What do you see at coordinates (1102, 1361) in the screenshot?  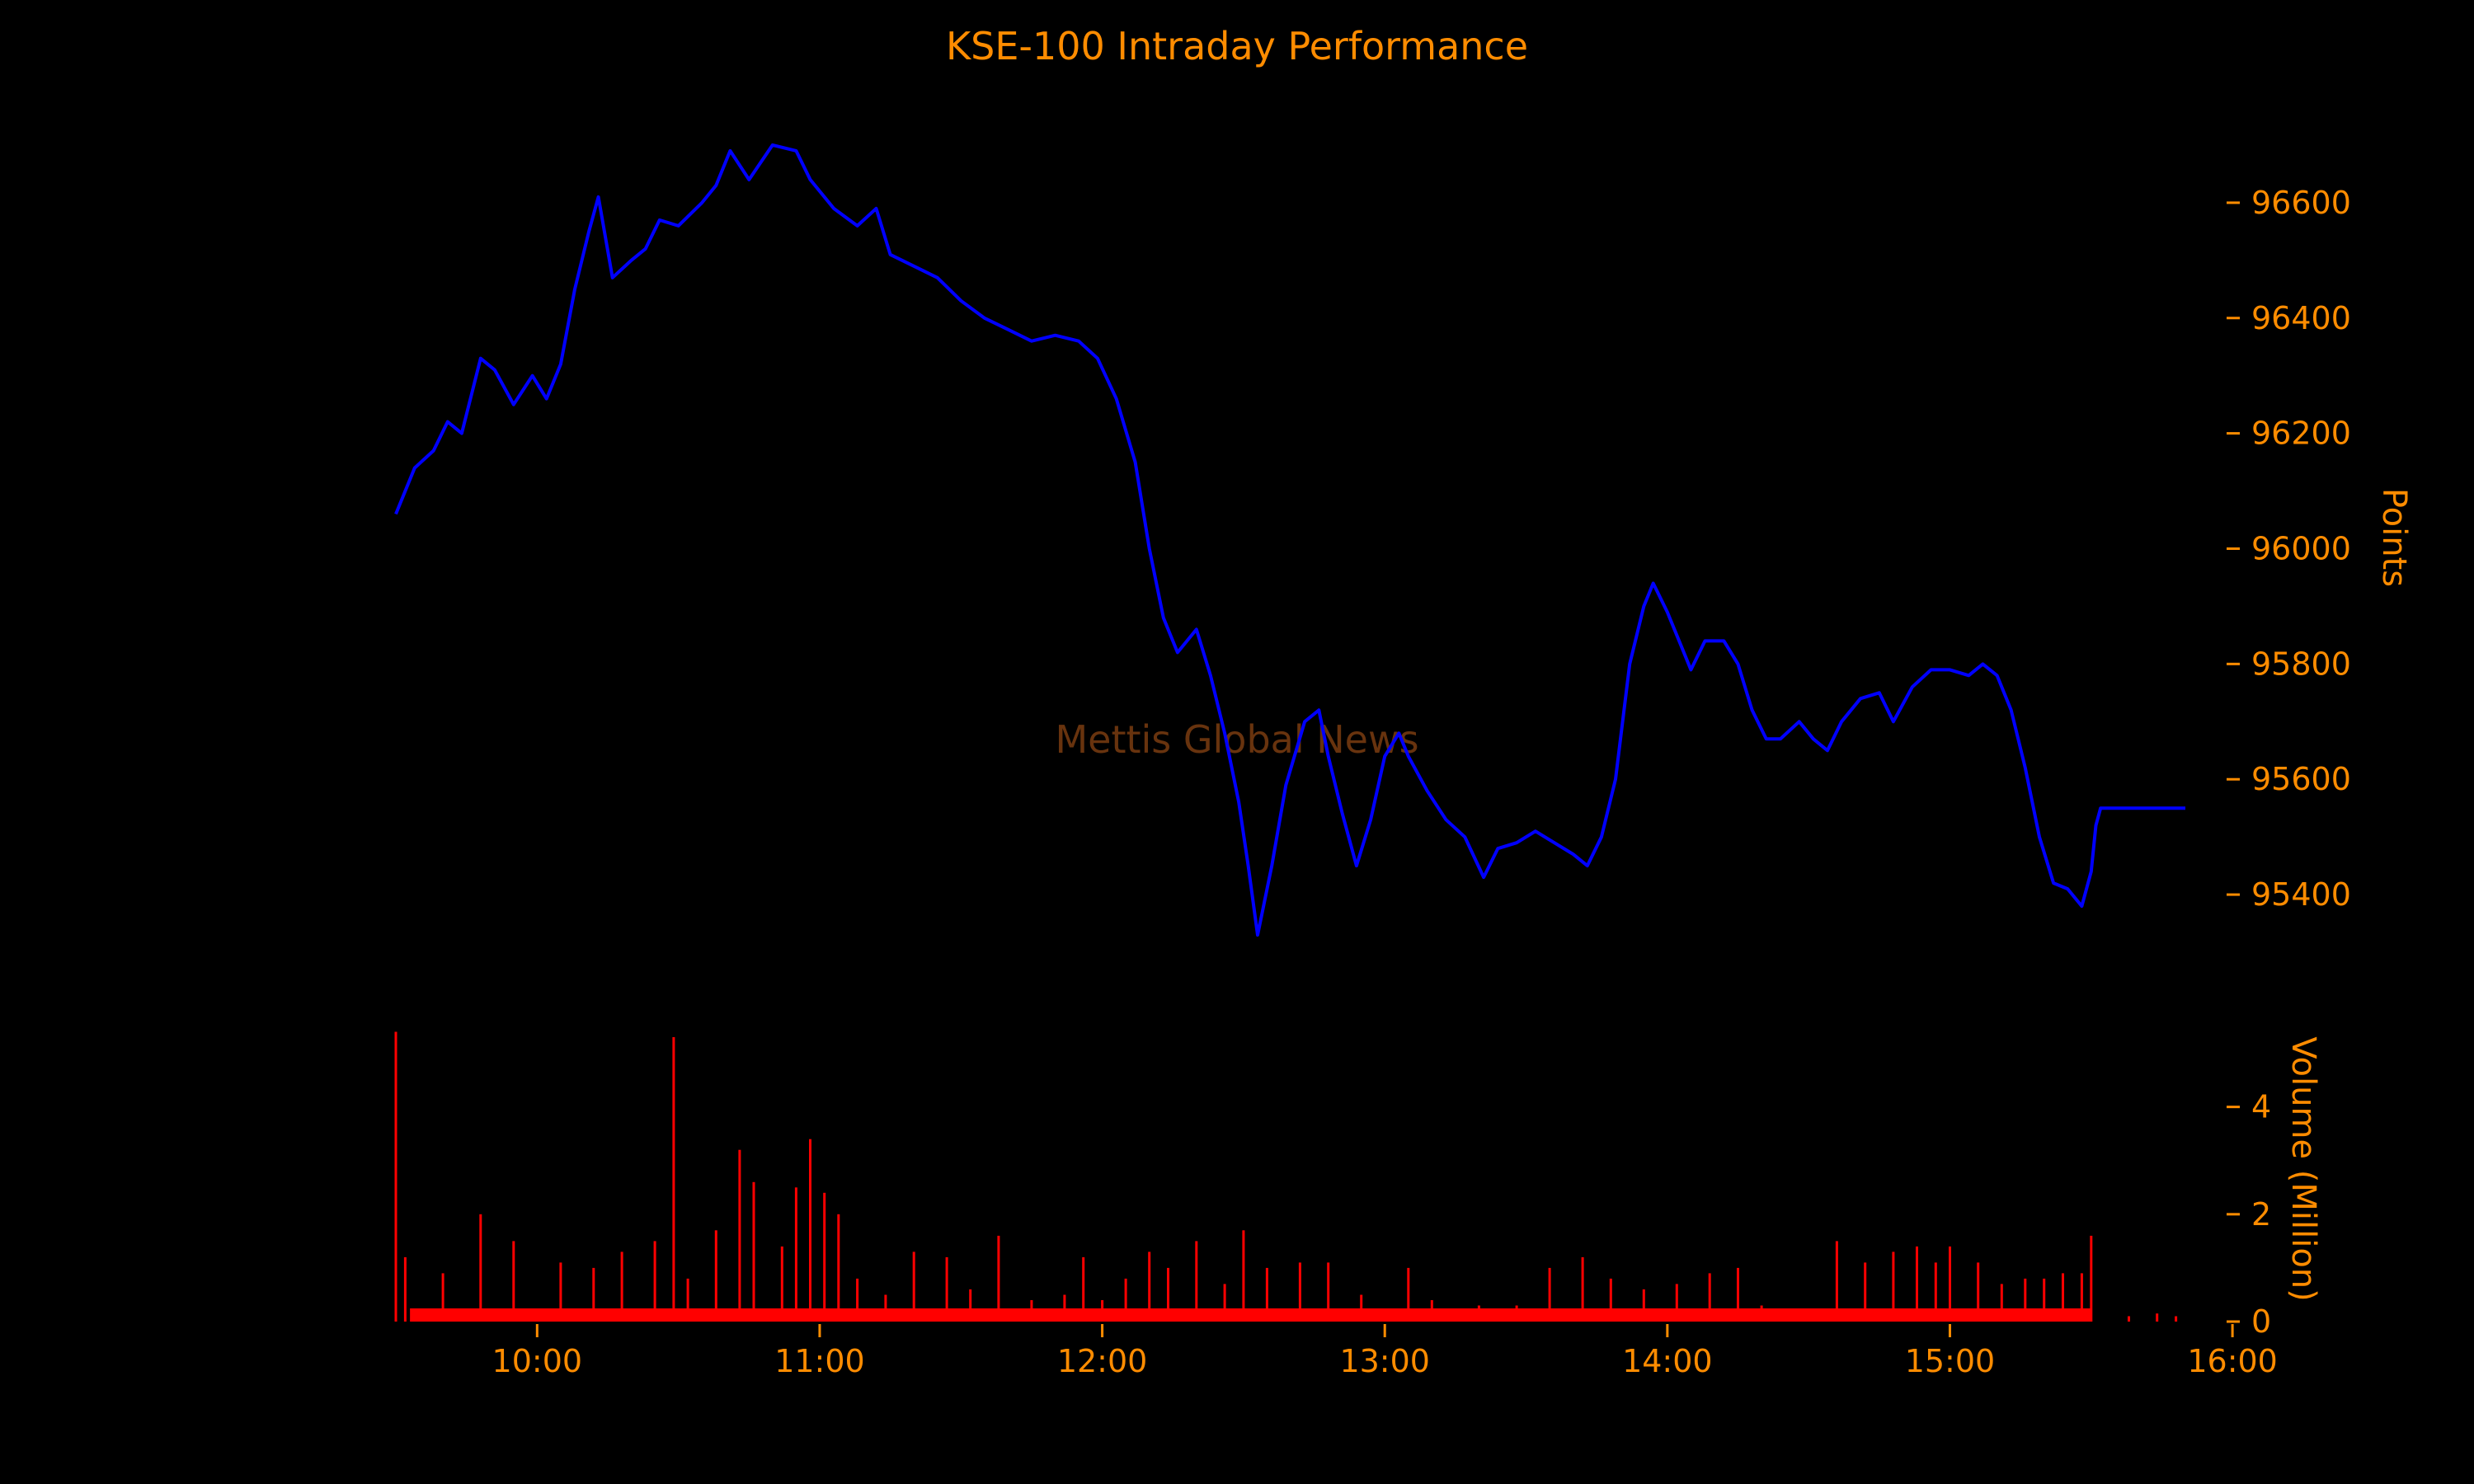 I see `x-tick-label: 12:00` at bounding box center [1102, 1361].